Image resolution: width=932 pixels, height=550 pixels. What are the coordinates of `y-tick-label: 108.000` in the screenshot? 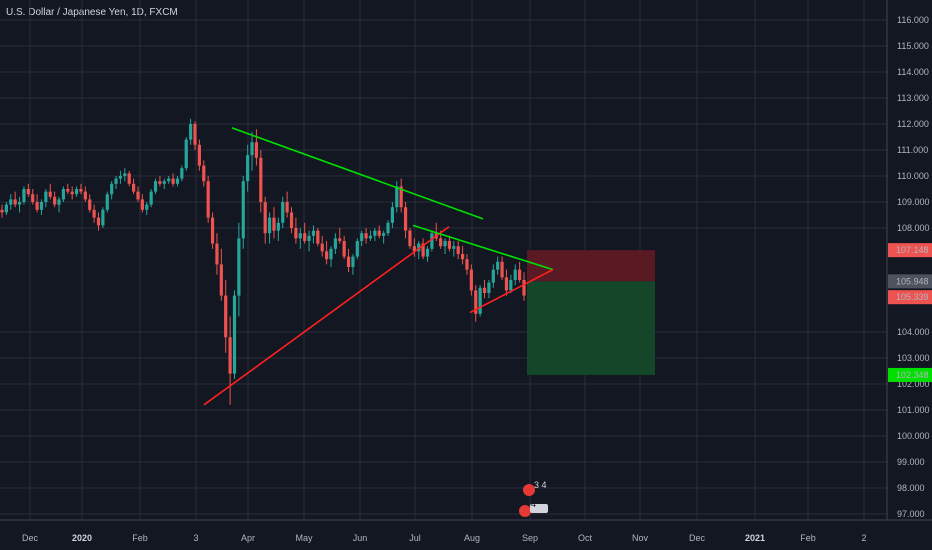 It's located at (913, 228).